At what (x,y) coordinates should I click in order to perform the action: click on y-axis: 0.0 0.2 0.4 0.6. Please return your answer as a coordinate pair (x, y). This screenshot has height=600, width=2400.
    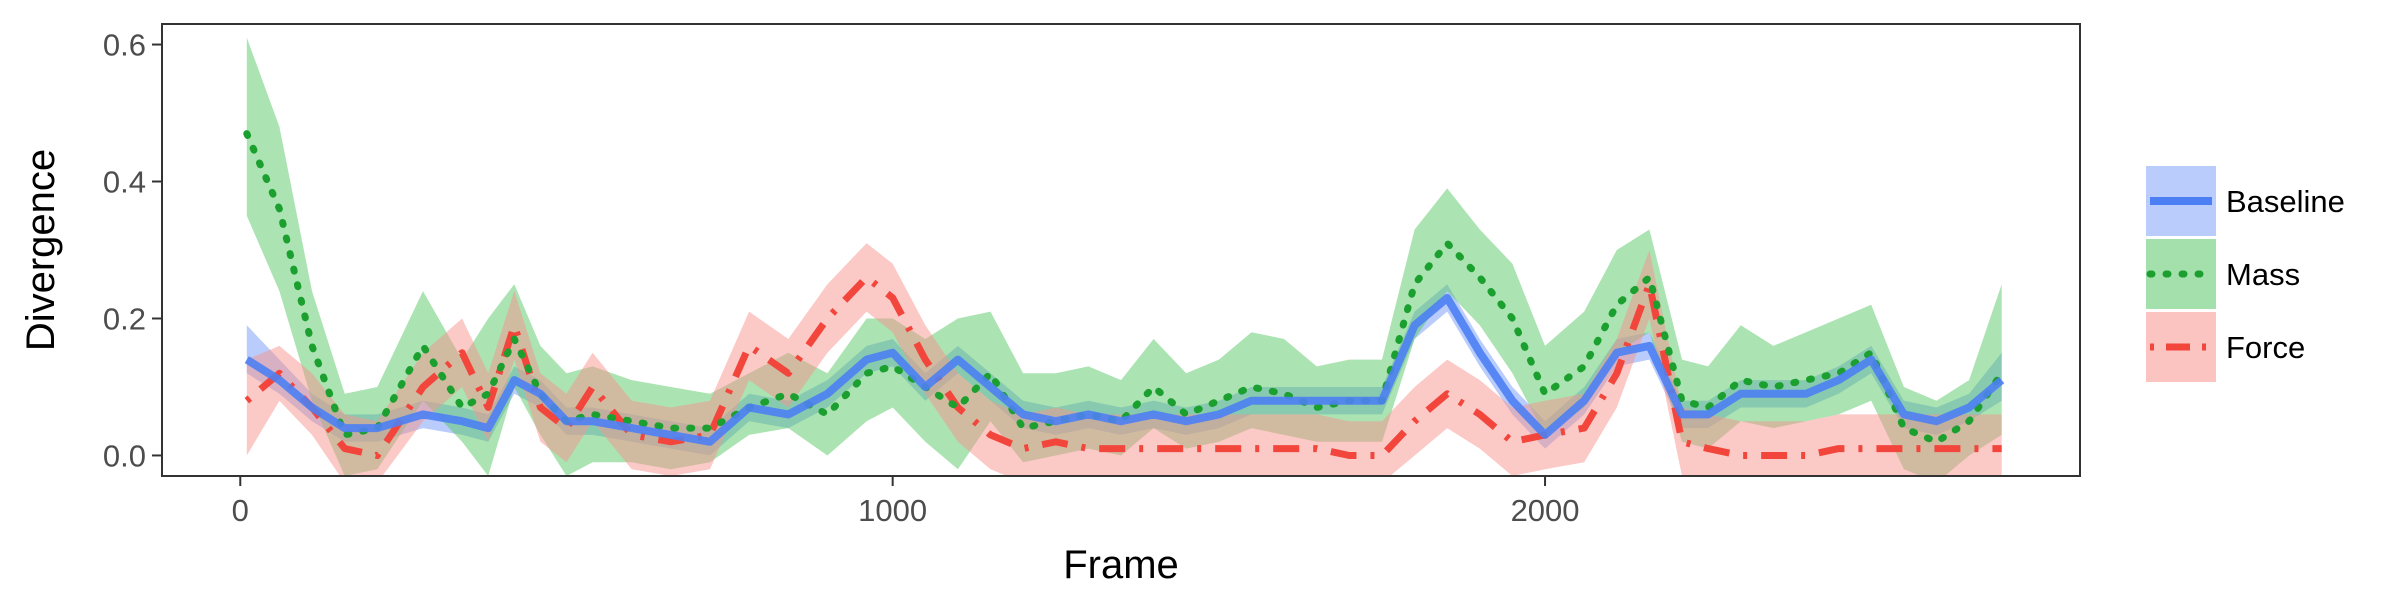
    Looking at the image, I should click on (132, 250).